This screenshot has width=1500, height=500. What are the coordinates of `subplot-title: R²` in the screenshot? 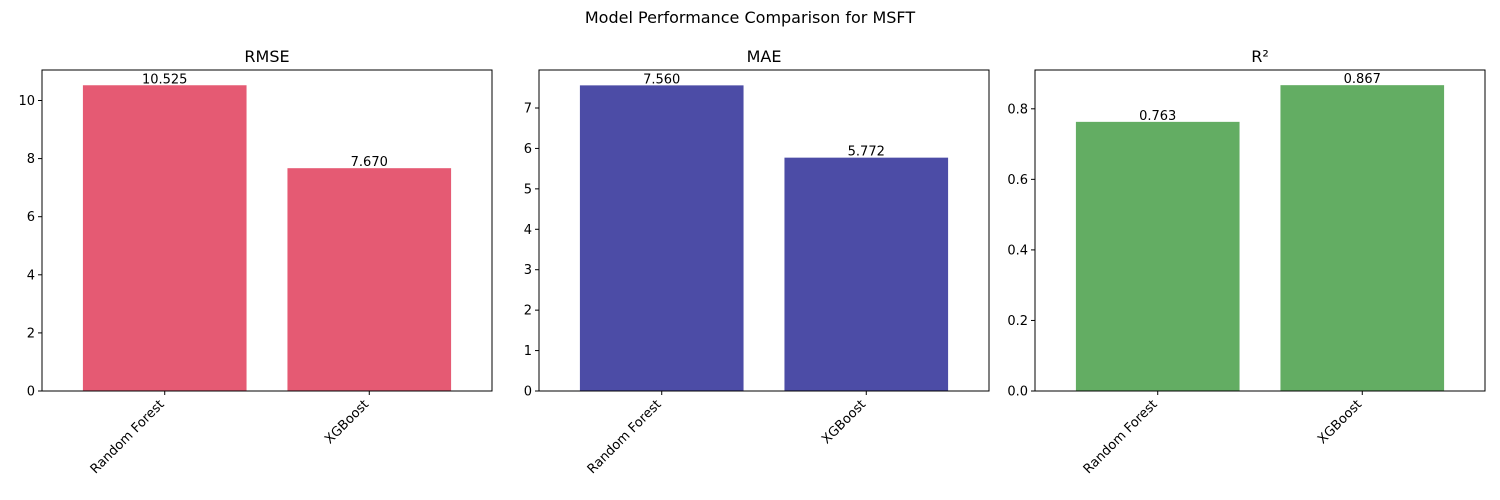 It's located at (1260, 56).